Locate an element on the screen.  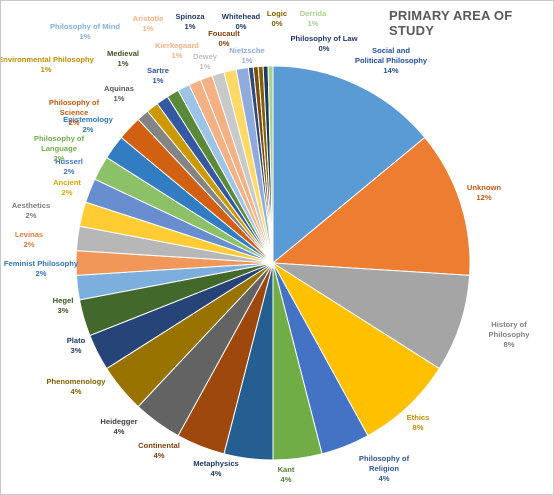
slice-label-text: Political Philosophy is located at coordinates (391, 60).